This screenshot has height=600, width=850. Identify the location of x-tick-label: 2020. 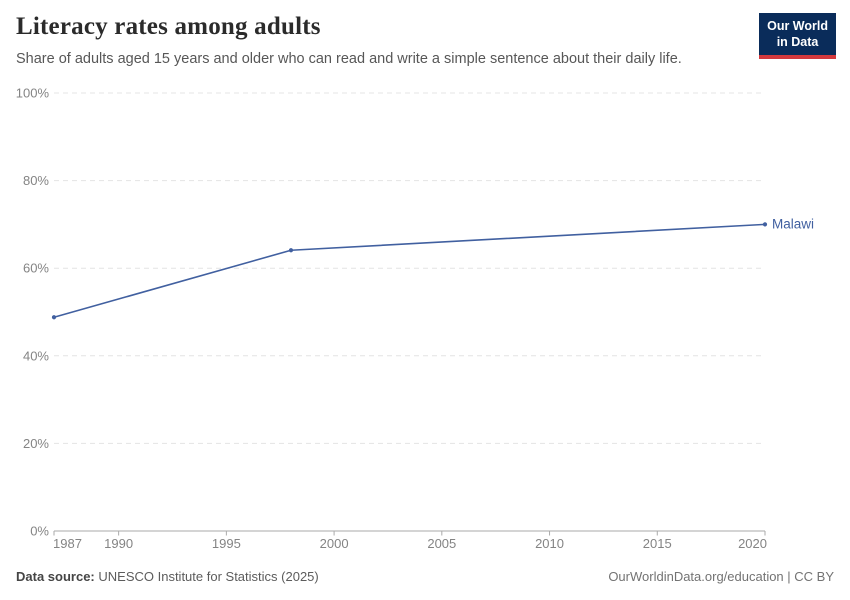
(752, 543).